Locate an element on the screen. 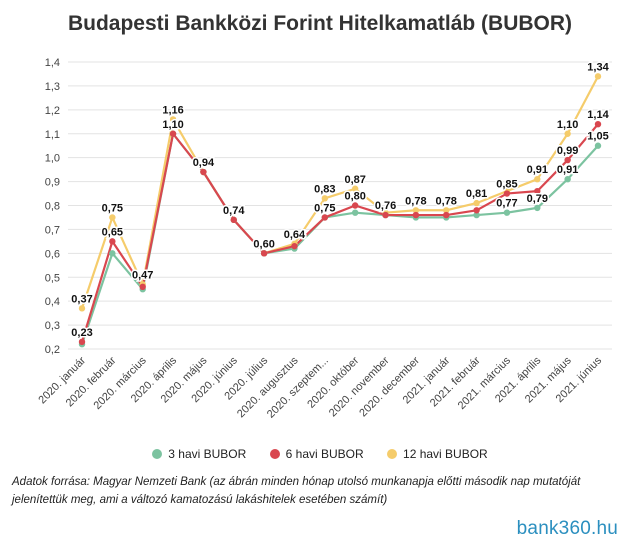 This screenshot has width=640, height=554. legend-label-12-havi: 12 havi BUBOR is located at coordinates (445, 454).